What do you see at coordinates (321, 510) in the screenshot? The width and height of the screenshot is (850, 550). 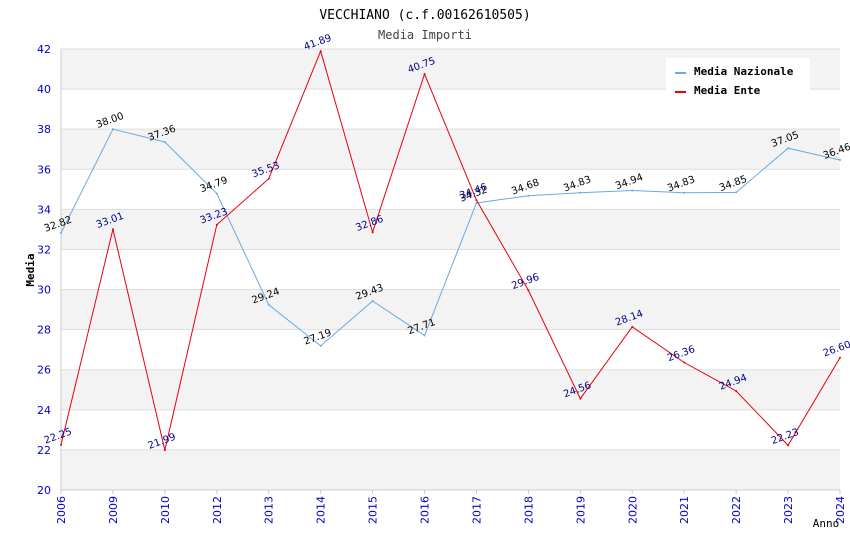 I see `x-tick-label: 2014` at bounding box center [321, 510].